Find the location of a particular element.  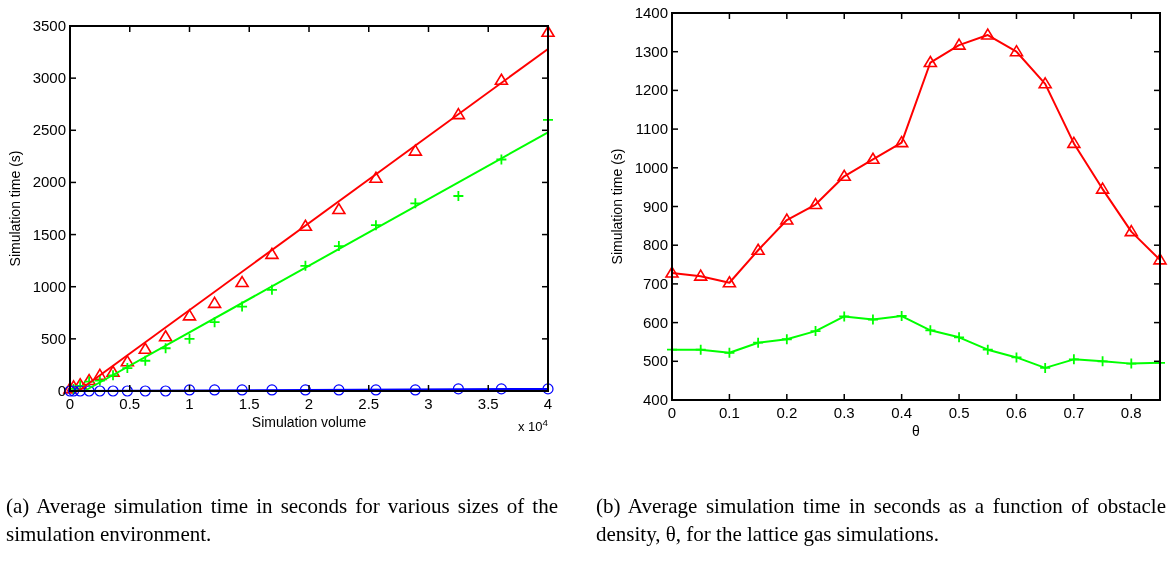

text: x 10$^{4}$ is located at coordinates (533, 425).